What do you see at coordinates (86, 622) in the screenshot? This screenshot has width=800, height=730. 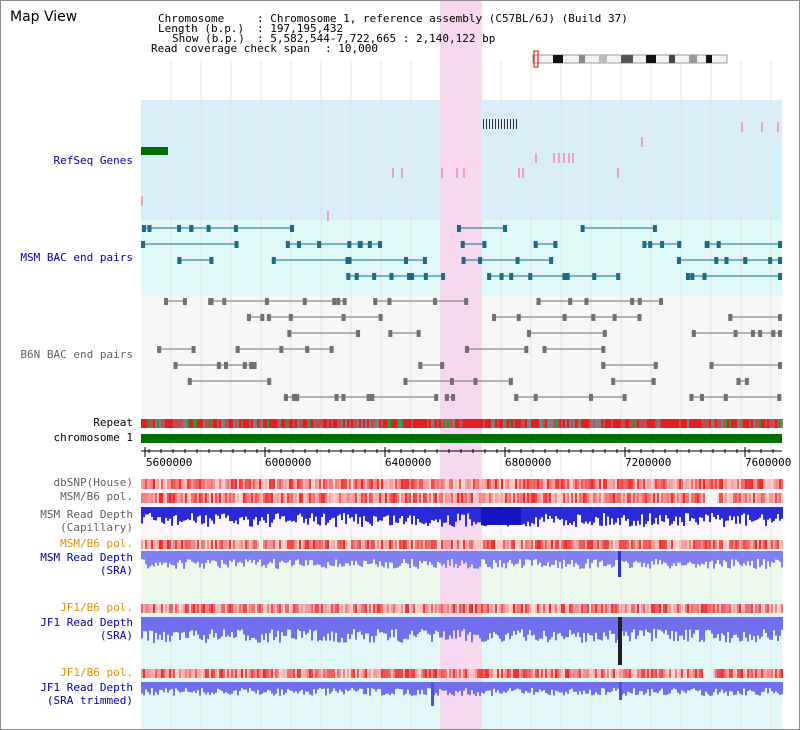 I see `jf1-depth-sra-label: JF1 Read Depth` at bounding box center [86, 622].